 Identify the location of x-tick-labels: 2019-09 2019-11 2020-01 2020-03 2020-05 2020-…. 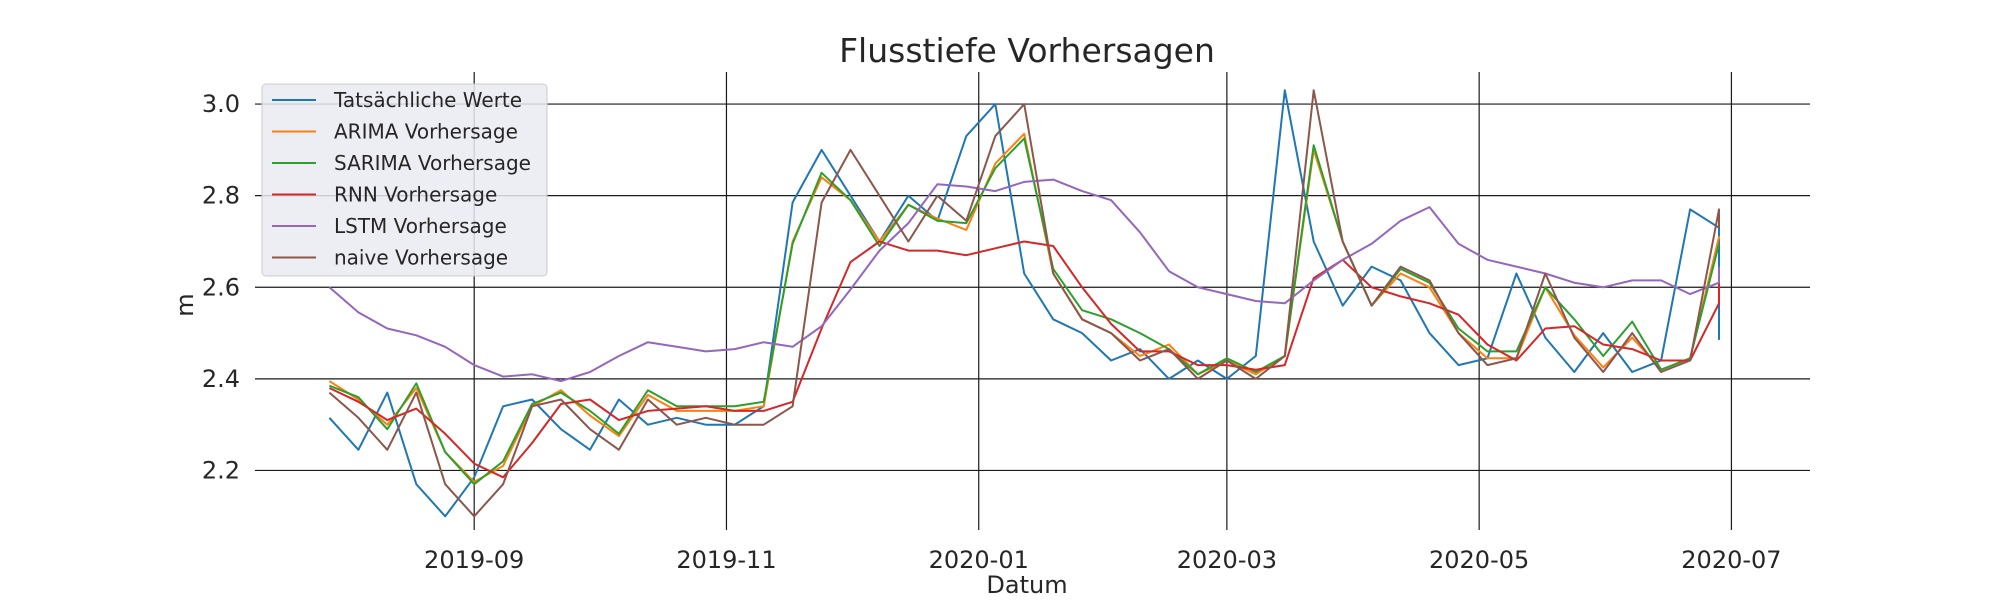
(1103, 560).